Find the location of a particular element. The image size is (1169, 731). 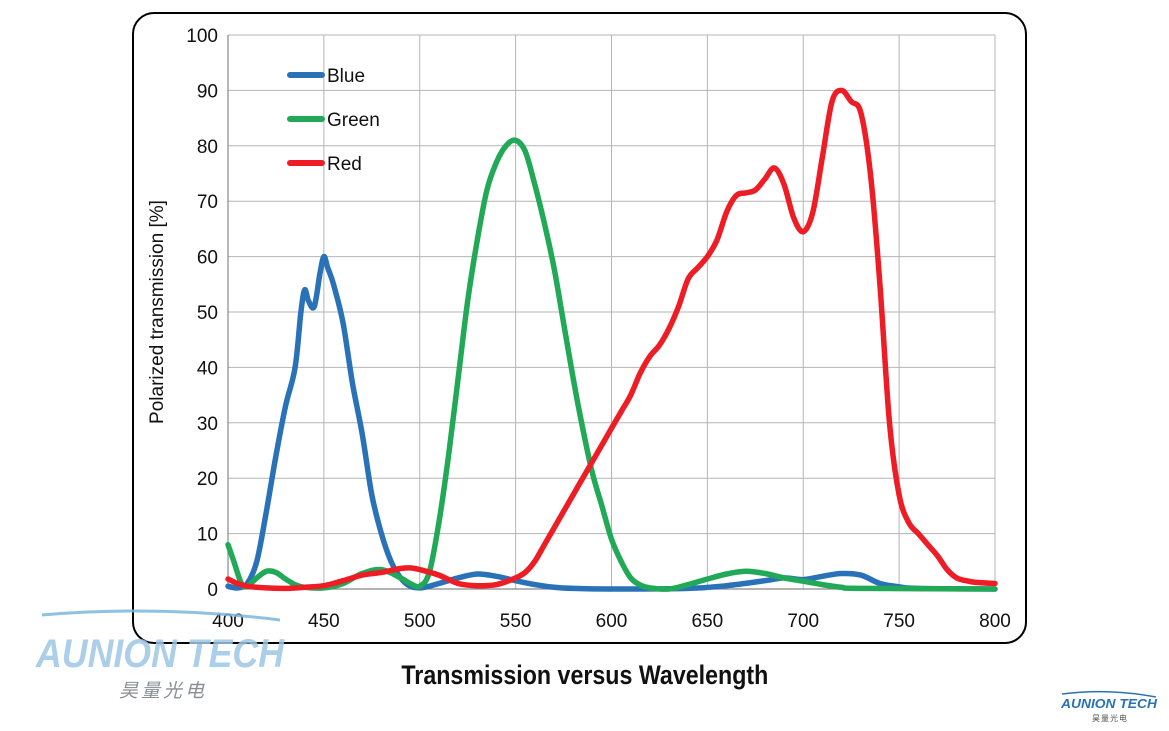

chart-caption: Transmission versus Wavelength is located at coordinates (585, 675).